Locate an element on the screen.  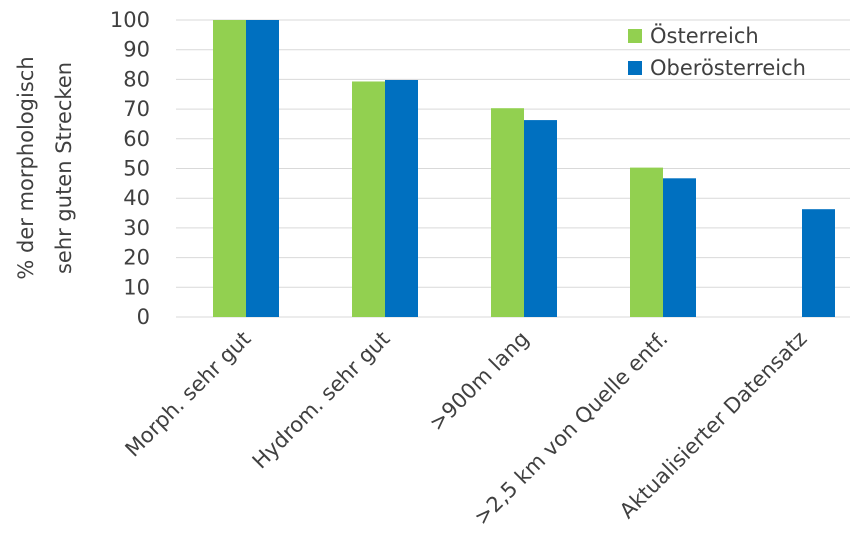
y-tick-label: 10 is located at coordinates (136, 287).